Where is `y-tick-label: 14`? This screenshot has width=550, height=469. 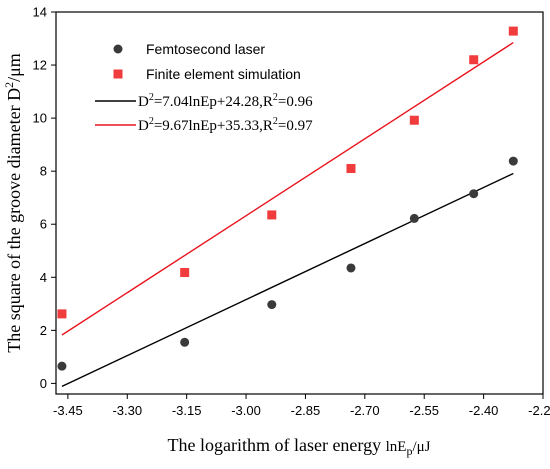 y-tick-label: 14 is located at coordinates (40, 12).